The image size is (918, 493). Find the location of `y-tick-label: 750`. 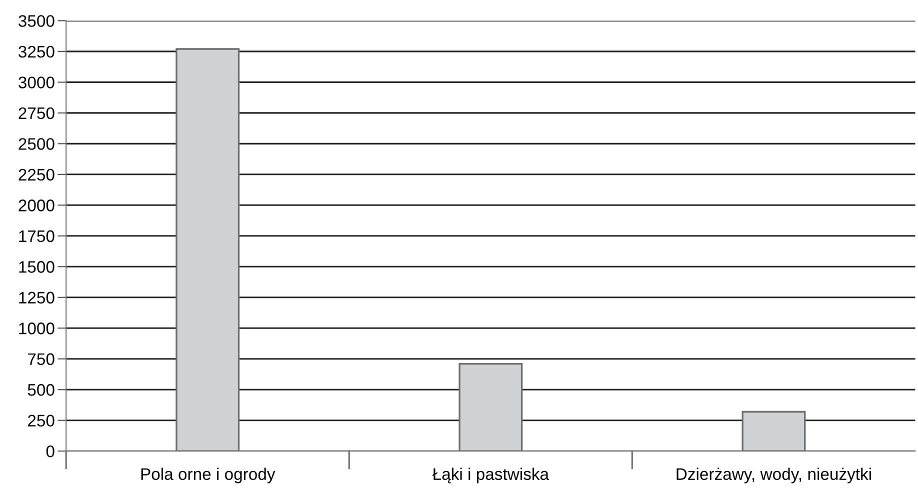

y-tick-label: 750 is located at coordinates (41, 359).